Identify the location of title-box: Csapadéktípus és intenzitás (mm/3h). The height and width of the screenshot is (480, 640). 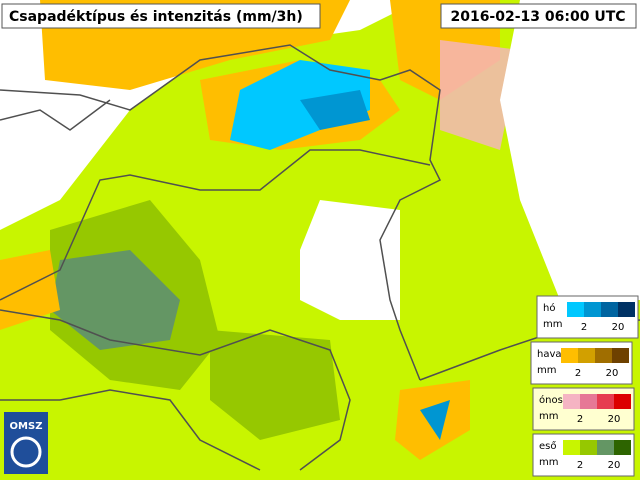
(161, 16).